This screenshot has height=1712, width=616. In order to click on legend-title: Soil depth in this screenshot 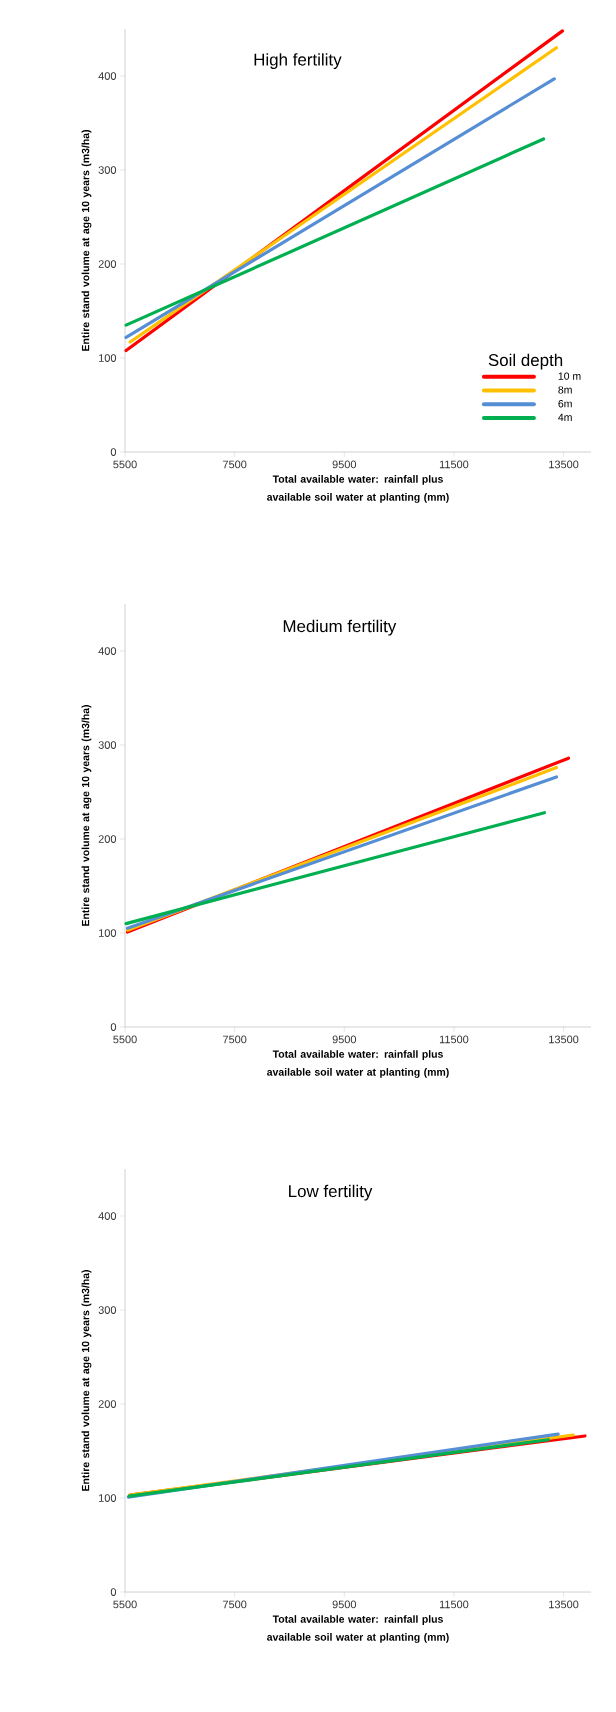, I will do `click(525, 361)`.